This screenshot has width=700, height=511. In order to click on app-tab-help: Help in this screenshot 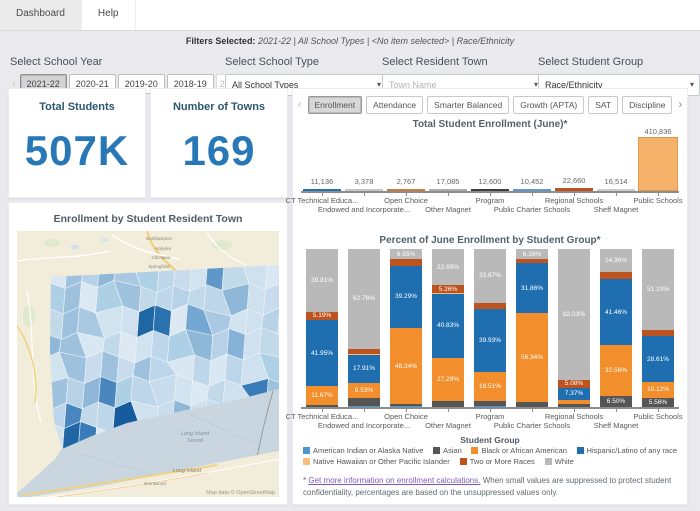, I will do `click(109, 15)`.